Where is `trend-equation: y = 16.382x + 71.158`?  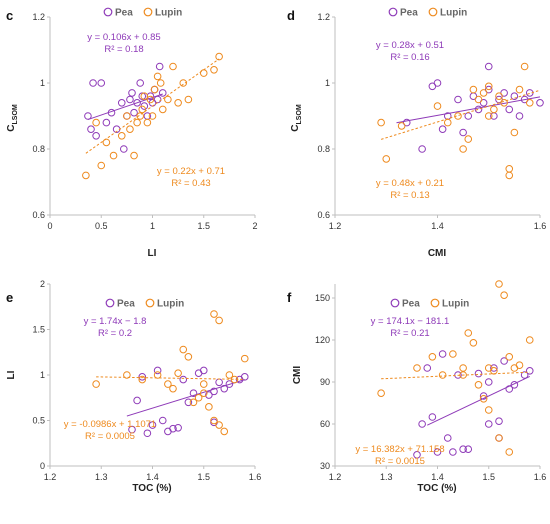 trend-equation: y = 16.382x + 71.158 is located at coordinates (399, 449).